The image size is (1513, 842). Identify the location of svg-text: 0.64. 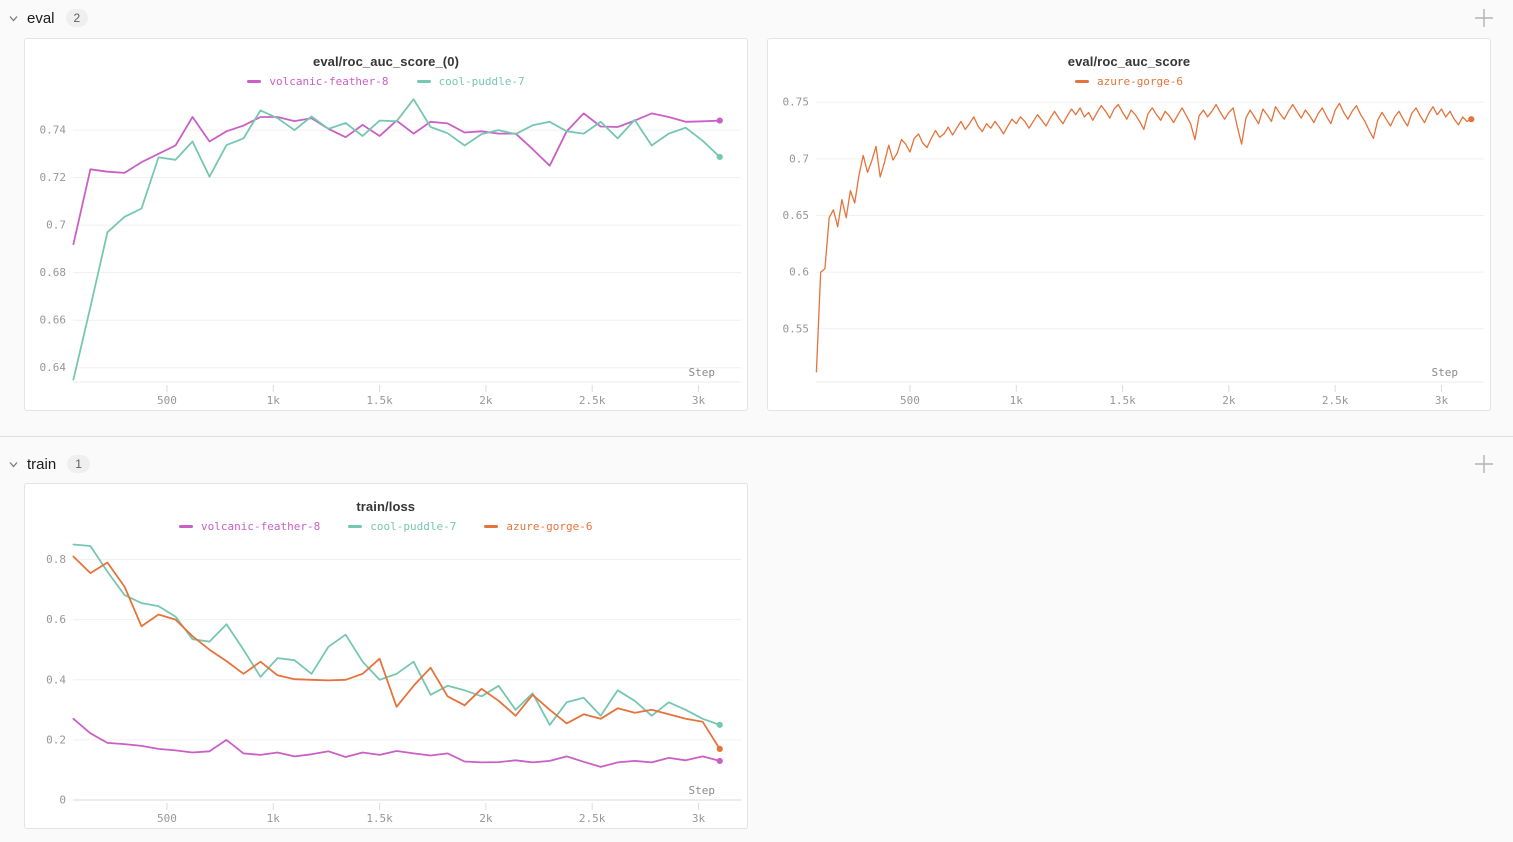
(53, 367).